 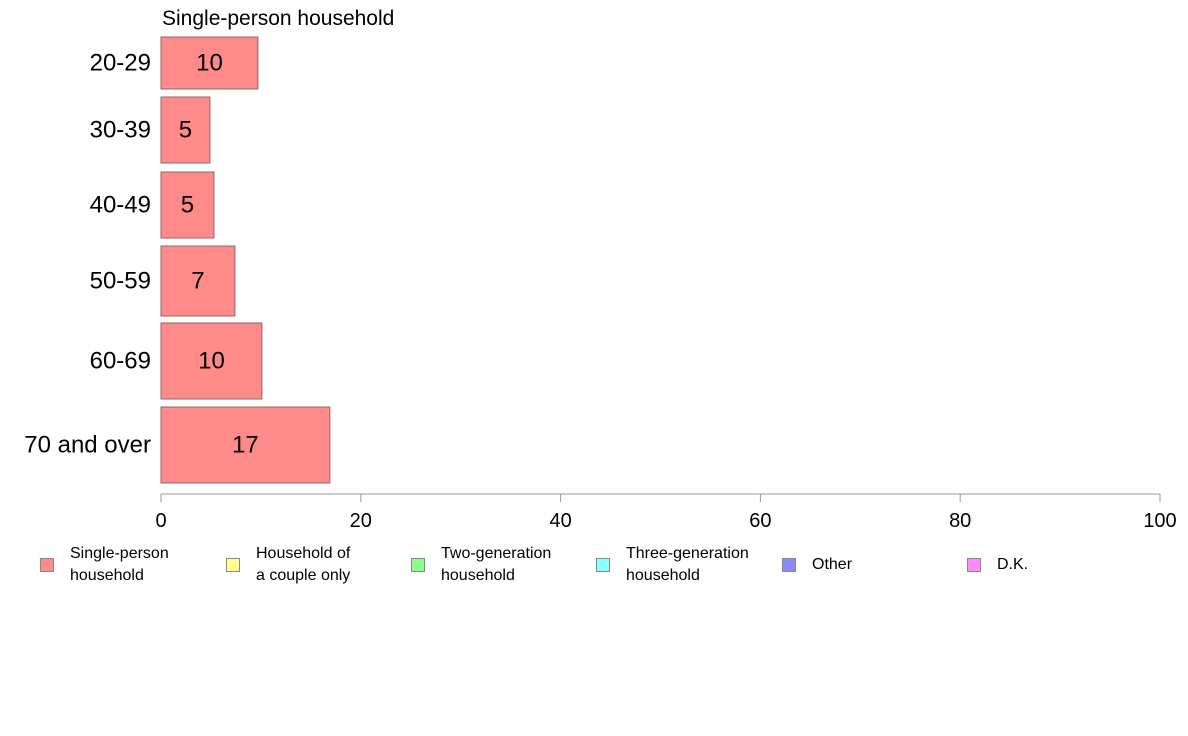 I want to click on x-tick-label: 100, so click(x=1159, y=521).